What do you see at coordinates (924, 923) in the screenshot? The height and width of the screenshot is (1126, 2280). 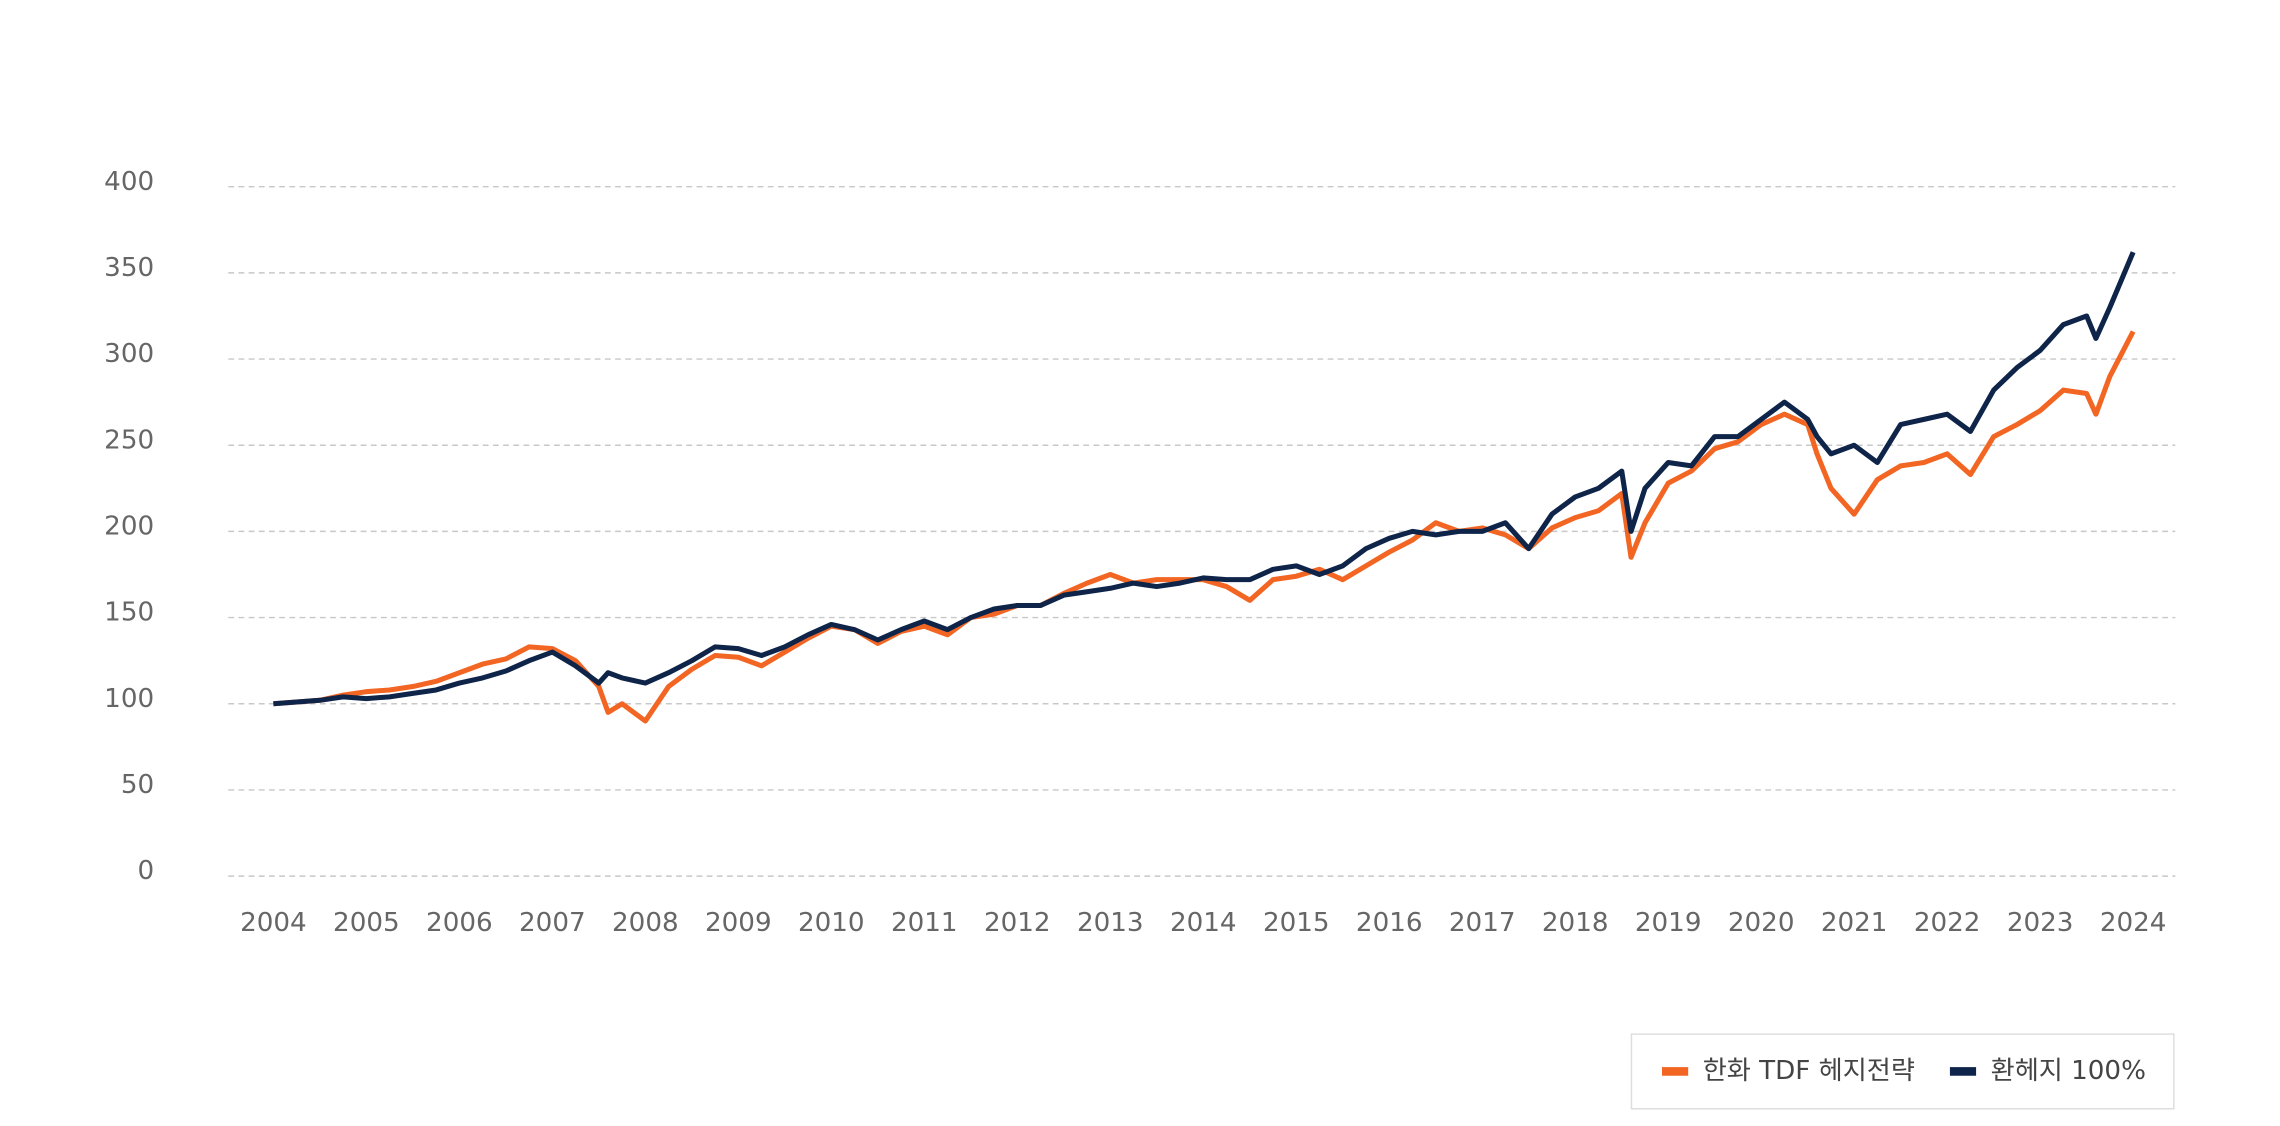 I see `x-tick-label: 2011` at bounding box center [924, 923].